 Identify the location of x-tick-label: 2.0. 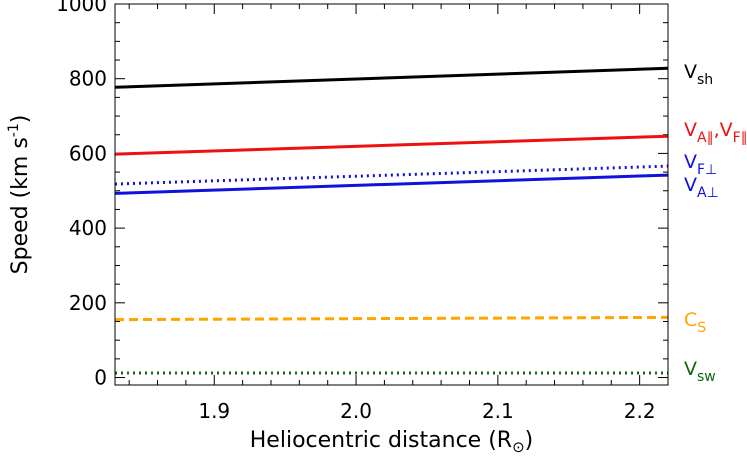
(356, 411).